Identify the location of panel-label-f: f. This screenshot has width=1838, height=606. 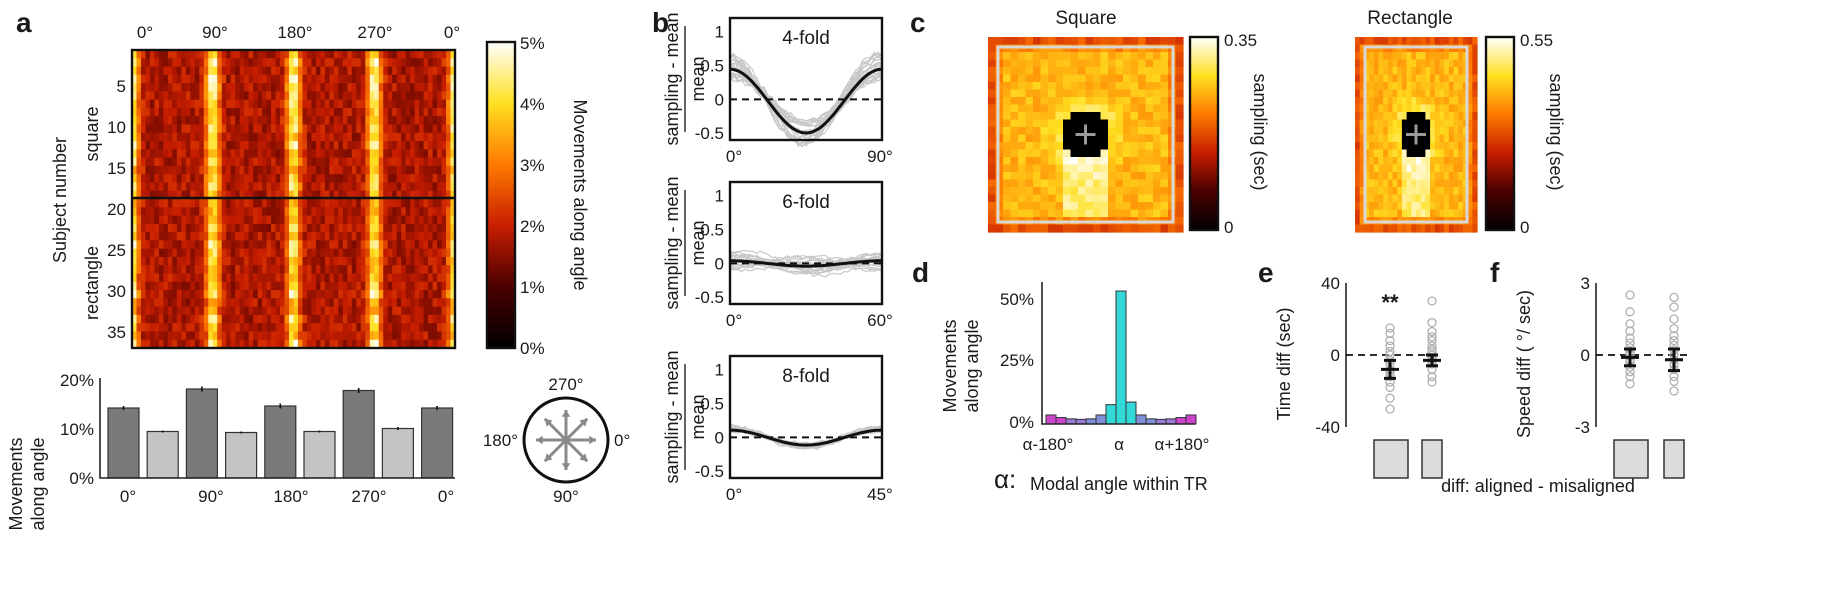
(1495, 272).